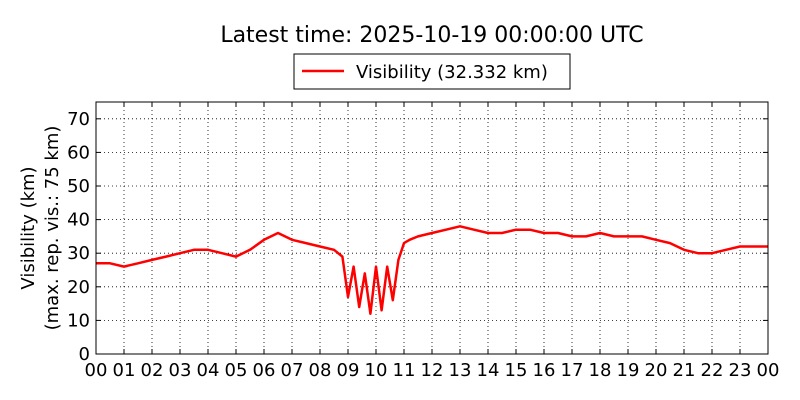 The width and height of the screenshot is (800, 400). Describe the element at coordinates (684, 370) in the screenshot. I see `x-tick-label: 21` at that location.